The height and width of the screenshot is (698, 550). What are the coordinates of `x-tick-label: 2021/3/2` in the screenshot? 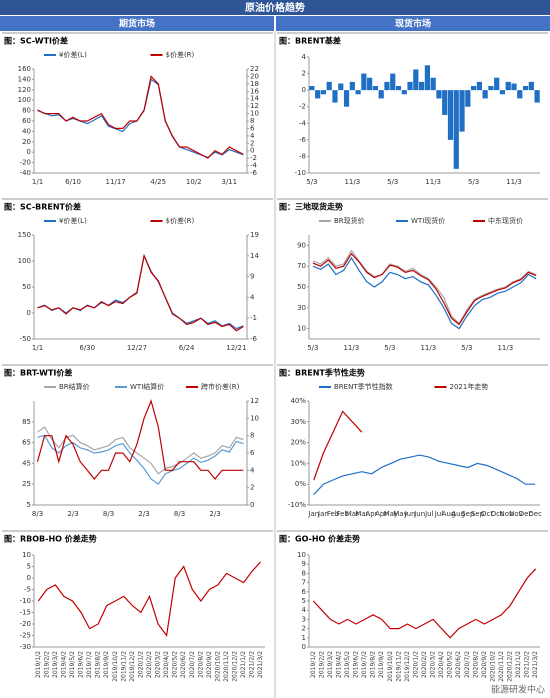 It's located at (260, 664).